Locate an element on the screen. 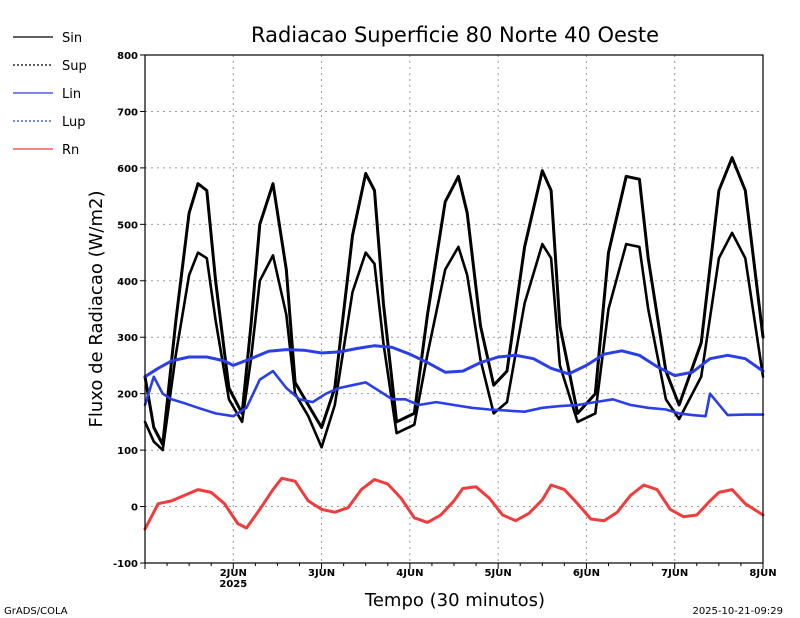 The width and height of the screenshot is (800, 618). legend-label-lup: Lup is located at coordinates (74, 122).